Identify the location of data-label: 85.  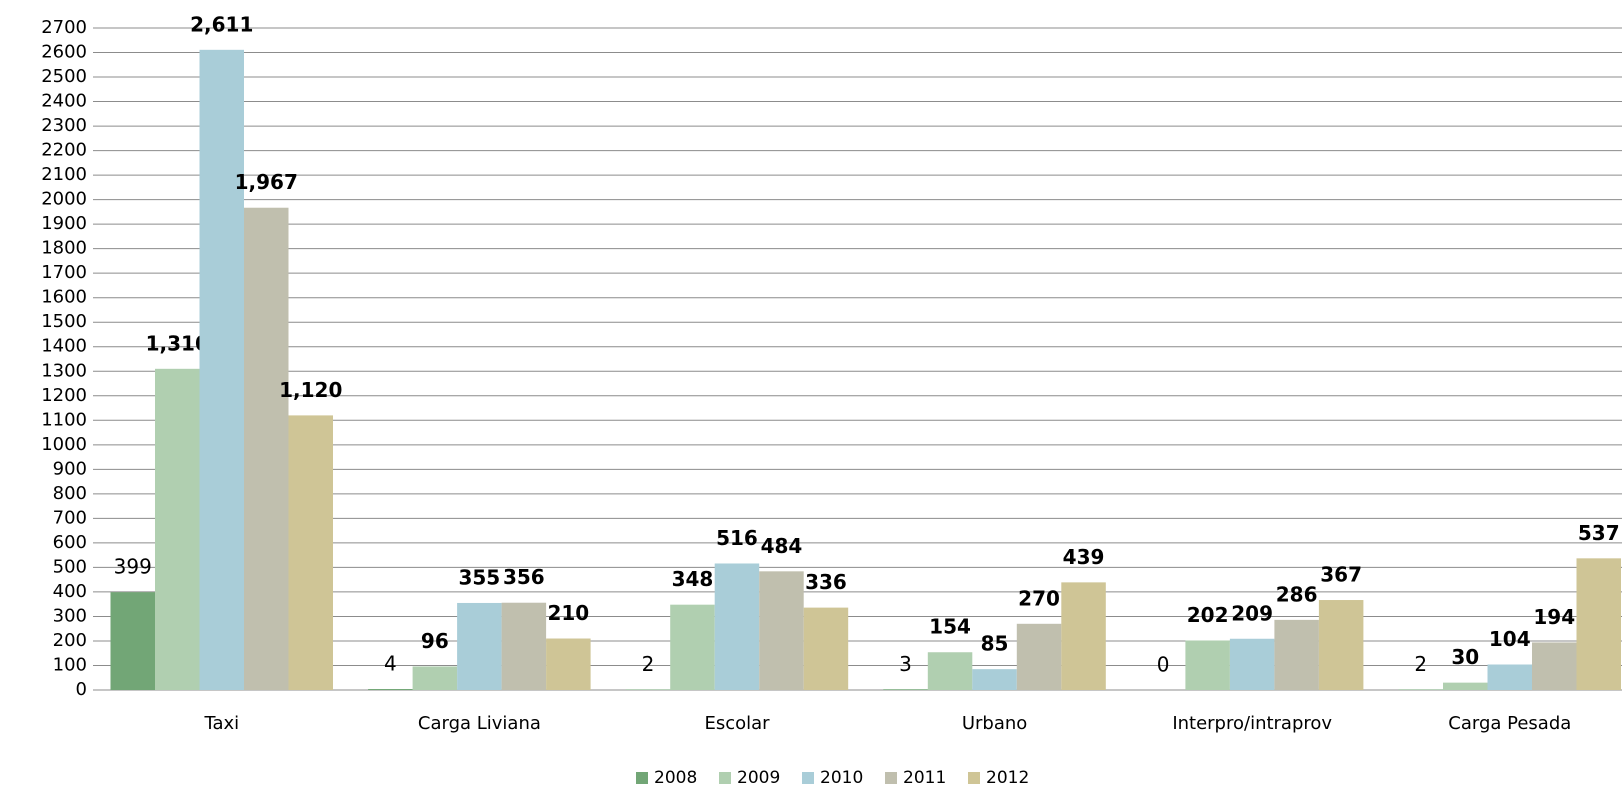
(995, 644).